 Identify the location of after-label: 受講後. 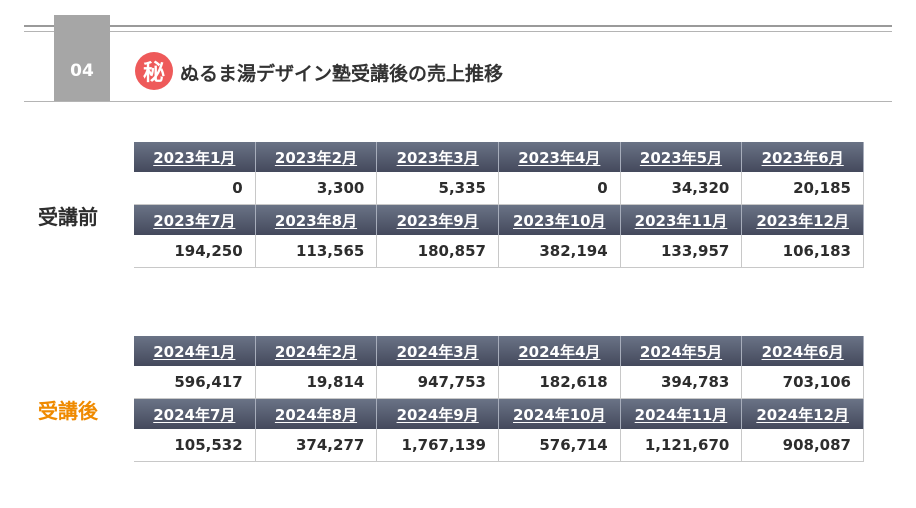
(68, 411).